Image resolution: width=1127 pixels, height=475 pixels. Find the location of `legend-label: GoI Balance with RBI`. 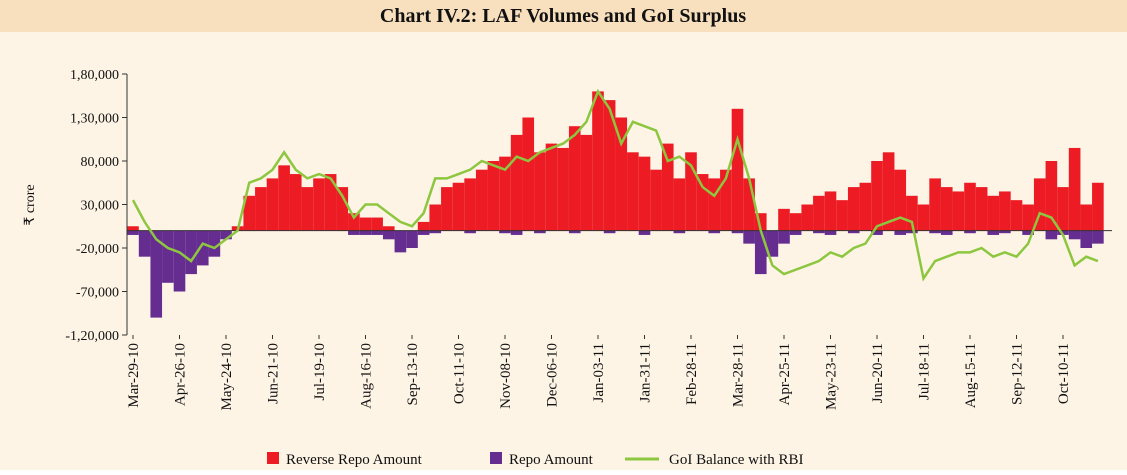

legend-label: GoI Balance with RBI is located at coordinates (736, 460).